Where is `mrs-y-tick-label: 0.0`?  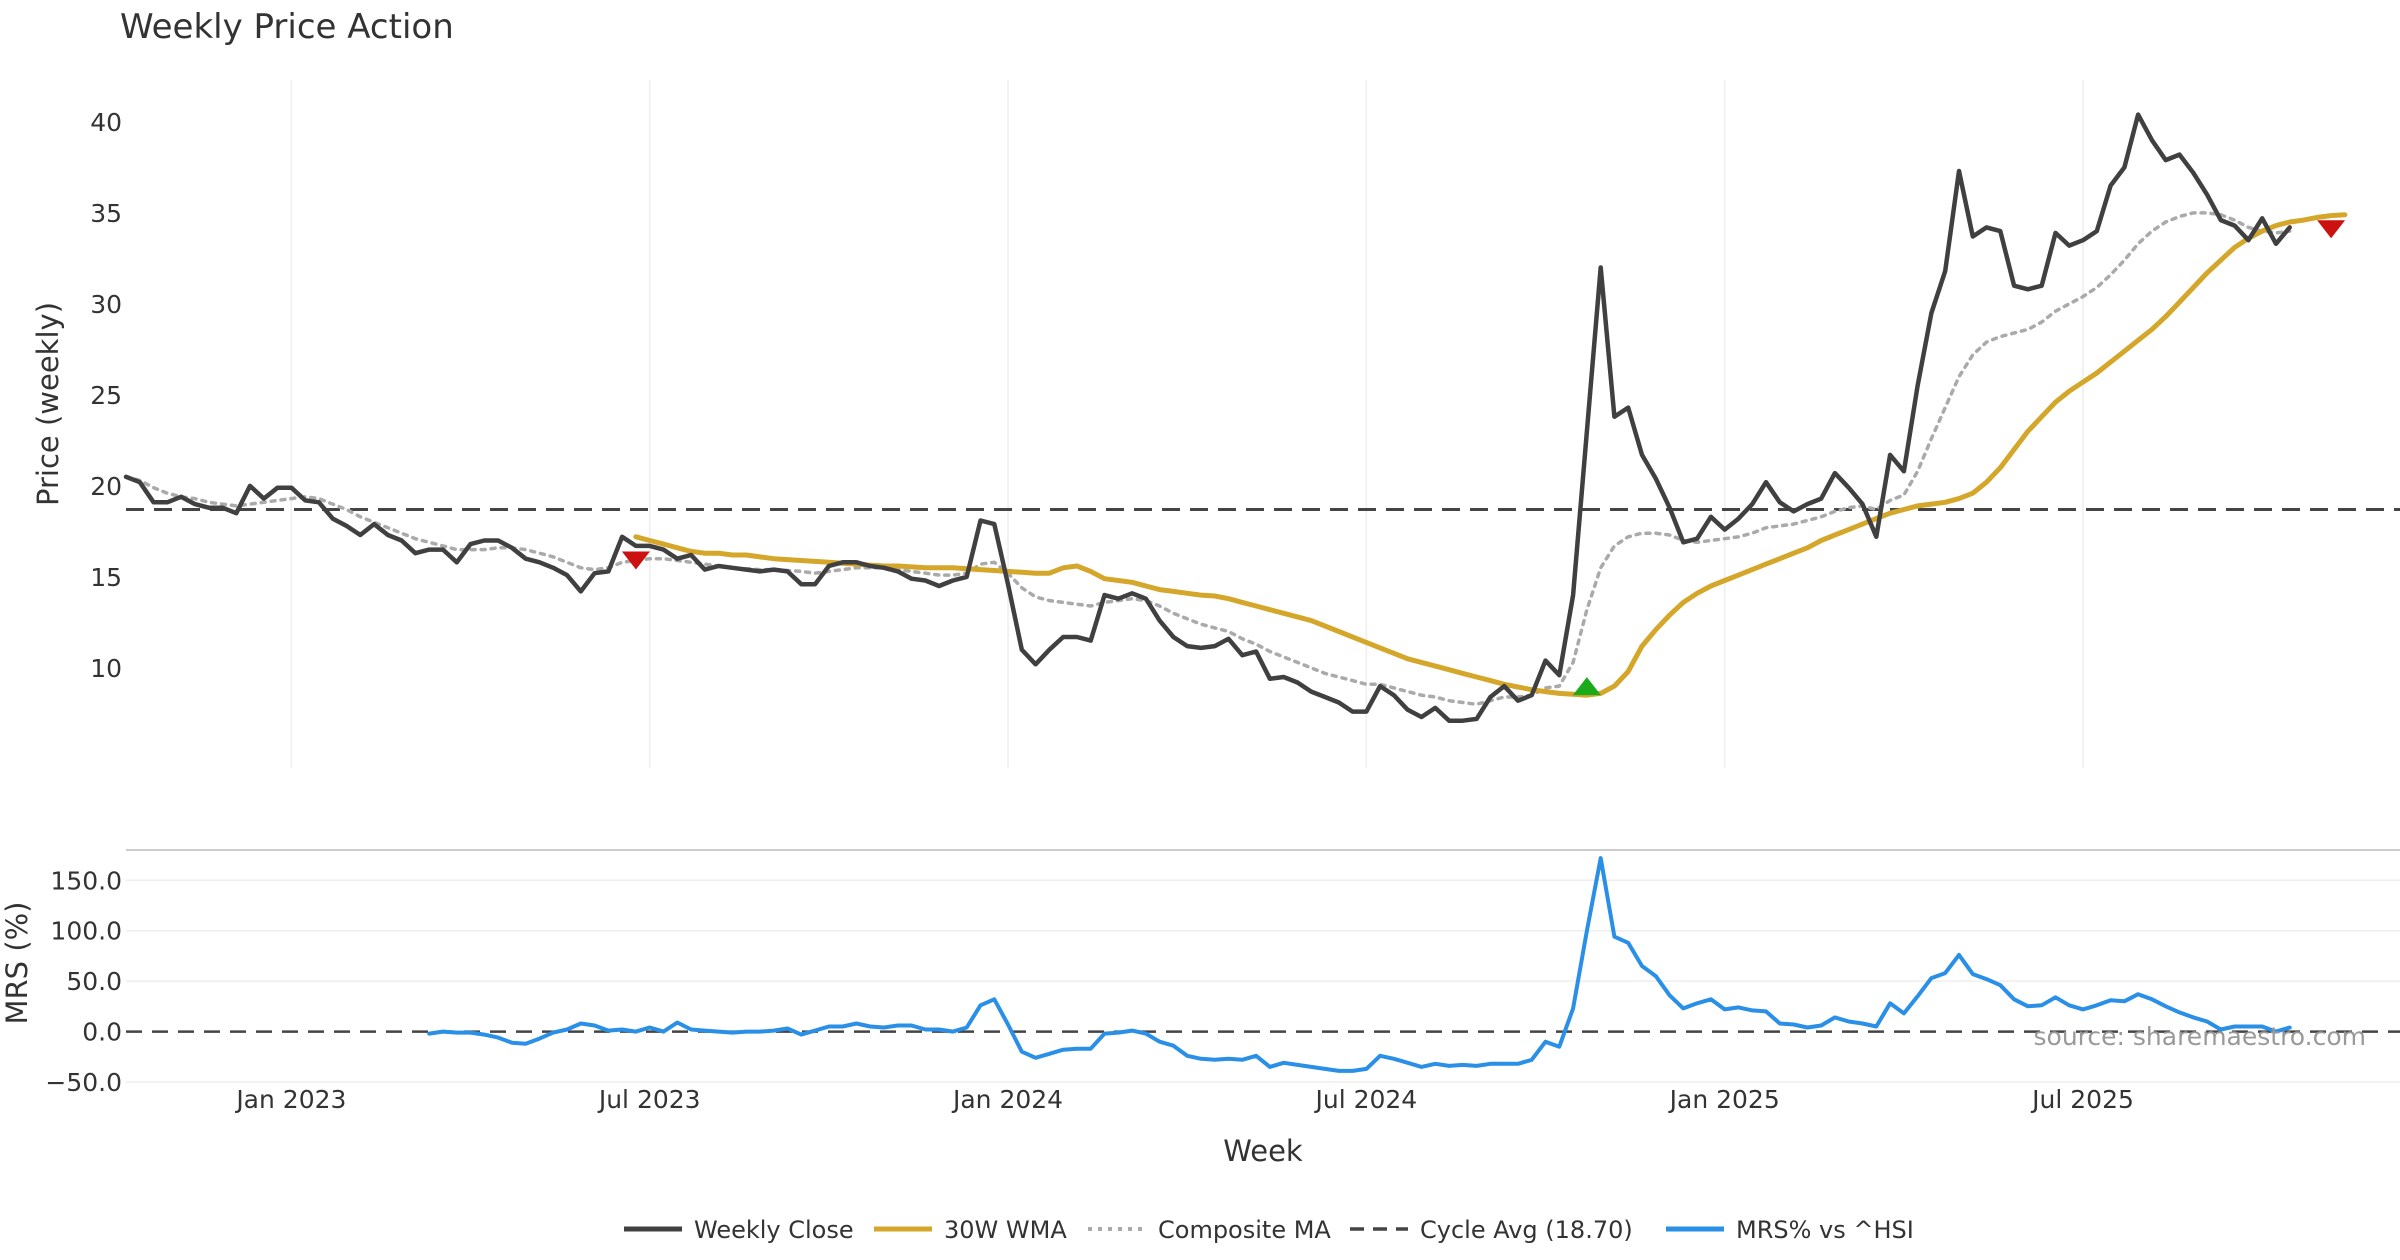
mrs-y-tick-label: 0.0 is located at coordinates (102, 1032).